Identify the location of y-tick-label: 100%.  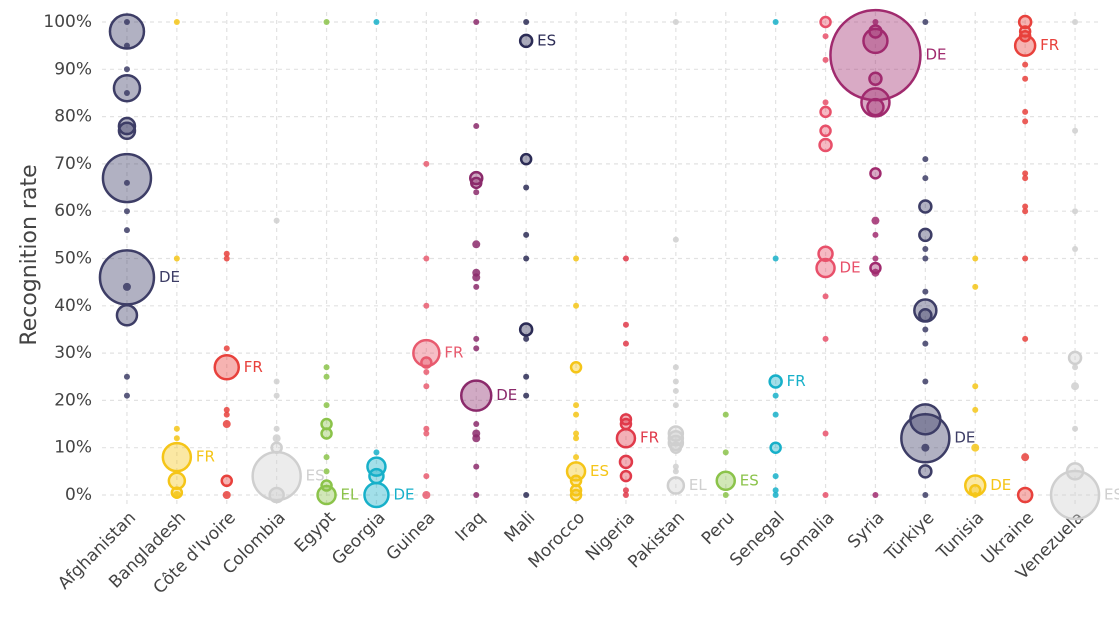
(67, 22).